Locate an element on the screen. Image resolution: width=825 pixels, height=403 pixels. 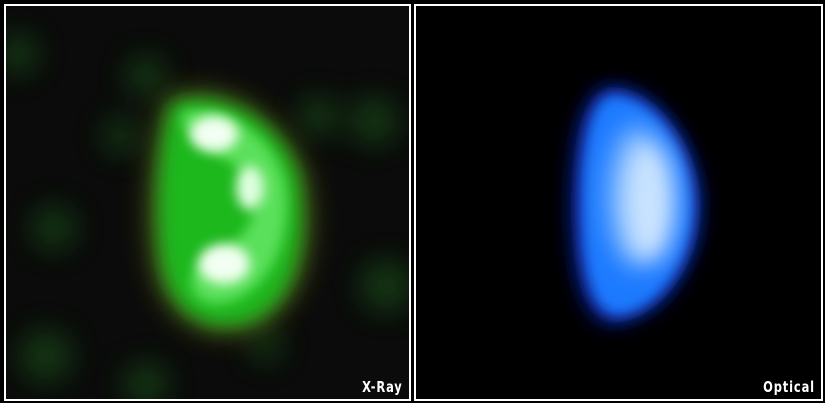
xray-label: X-Ray is located at coordinates (382, 387).